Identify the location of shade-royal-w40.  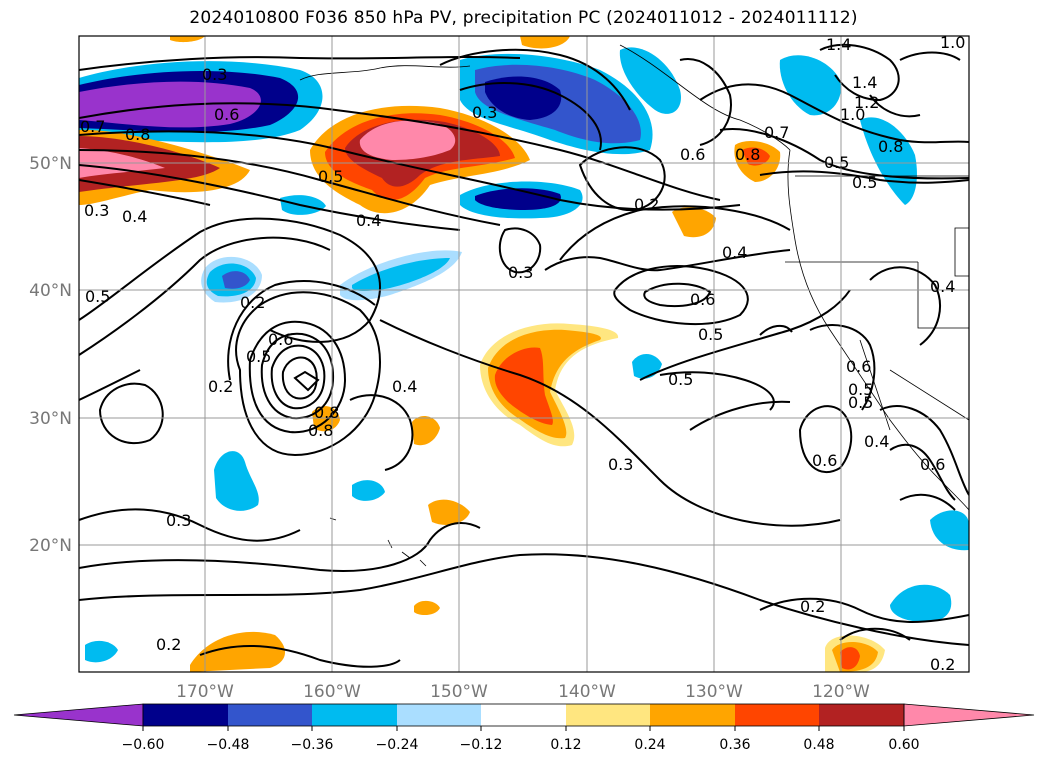
(236, 280).